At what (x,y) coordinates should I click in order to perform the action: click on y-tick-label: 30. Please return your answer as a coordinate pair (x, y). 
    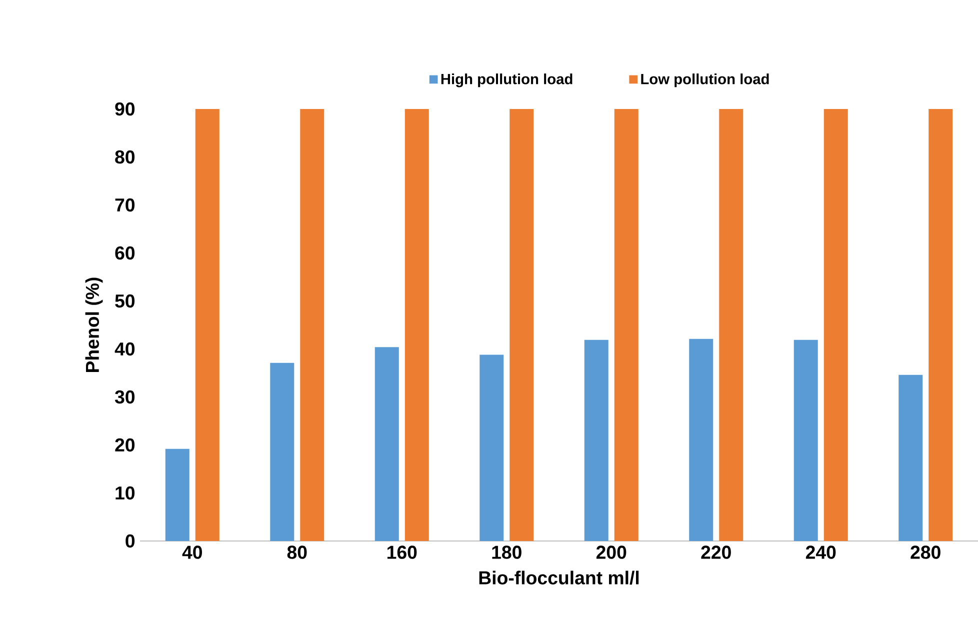
    Looking at the image, I should click on (124, 397).